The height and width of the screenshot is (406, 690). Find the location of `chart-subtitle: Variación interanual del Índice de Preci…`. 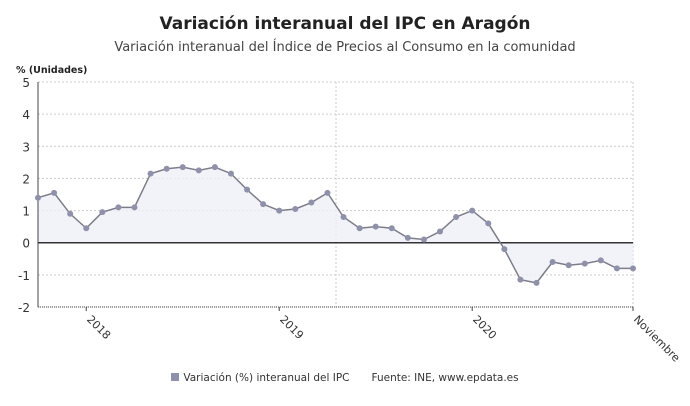

chart-subtitle: Variación interanual del Índice de Preci… is located at coordinates (345, 47).